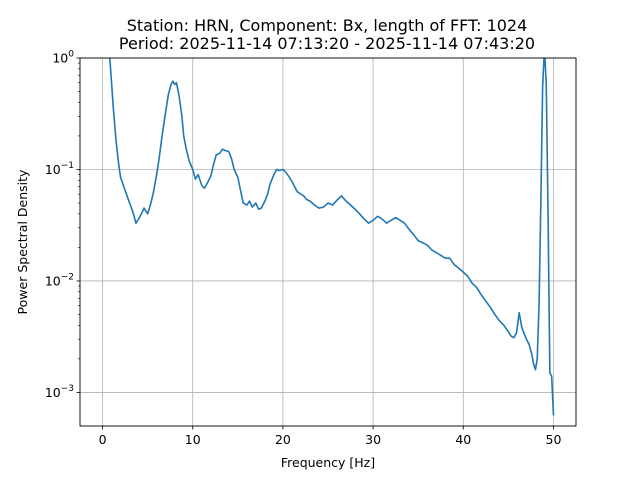 The height and width of the screenshot is (480, 640). I want to click on x-tick-label: 30, so click(373, 439).